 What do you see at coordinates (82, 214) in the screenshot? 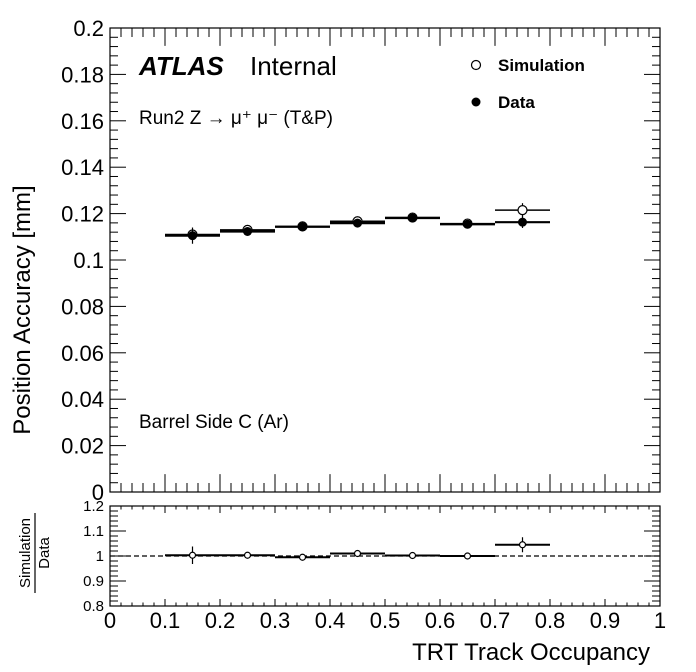
I see `main-y-tick-label: 0.12` at bounding box center [82, 214].